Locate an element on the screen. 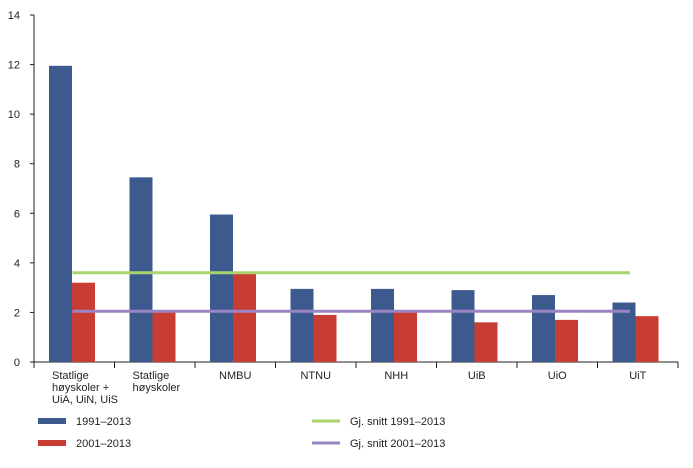 Image resolution: width=693 pixels, height=468 pixels. legend-label: Gj. snitt 1991–2013 is located at coordinates (397, 422).